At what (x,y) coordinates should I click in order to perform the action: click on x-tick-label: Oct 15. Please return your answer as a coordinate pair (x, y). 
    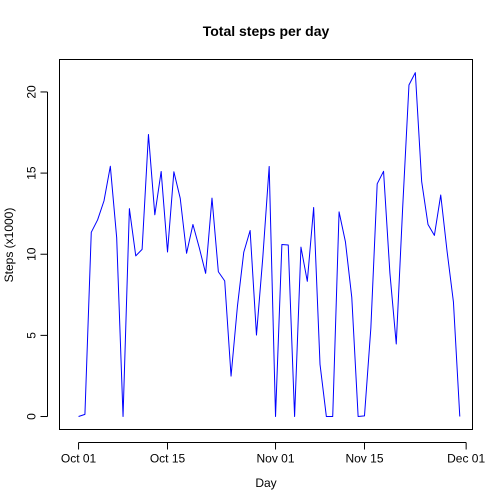
    Looking at the image, I should click on (168, 459).